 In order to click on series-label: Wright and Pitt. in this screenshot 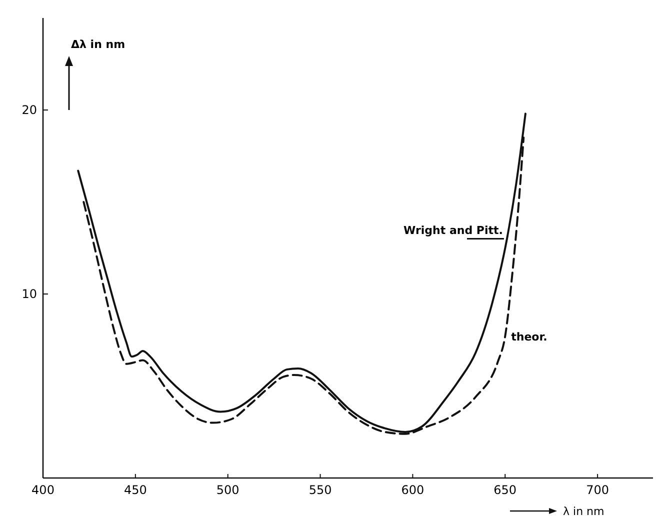, I will do `click(453, 230)`.